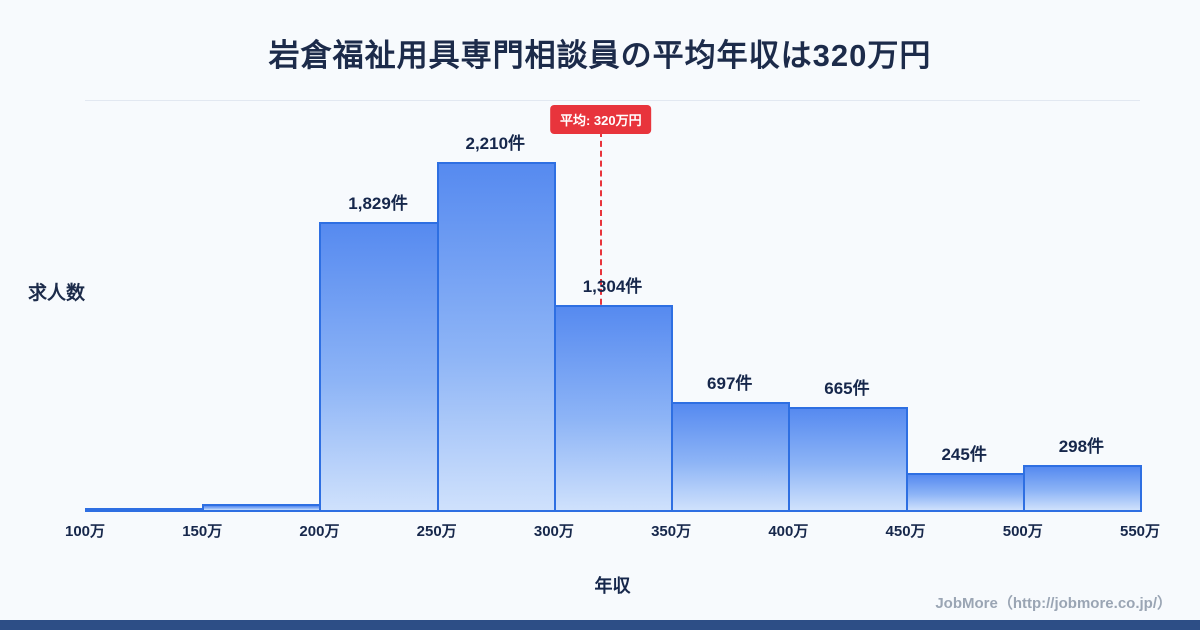 The image size is (1200, 630). Describe the element at coordinates (202, 531) in the screenshot. I see `x-tick-label: 150万` at that location.